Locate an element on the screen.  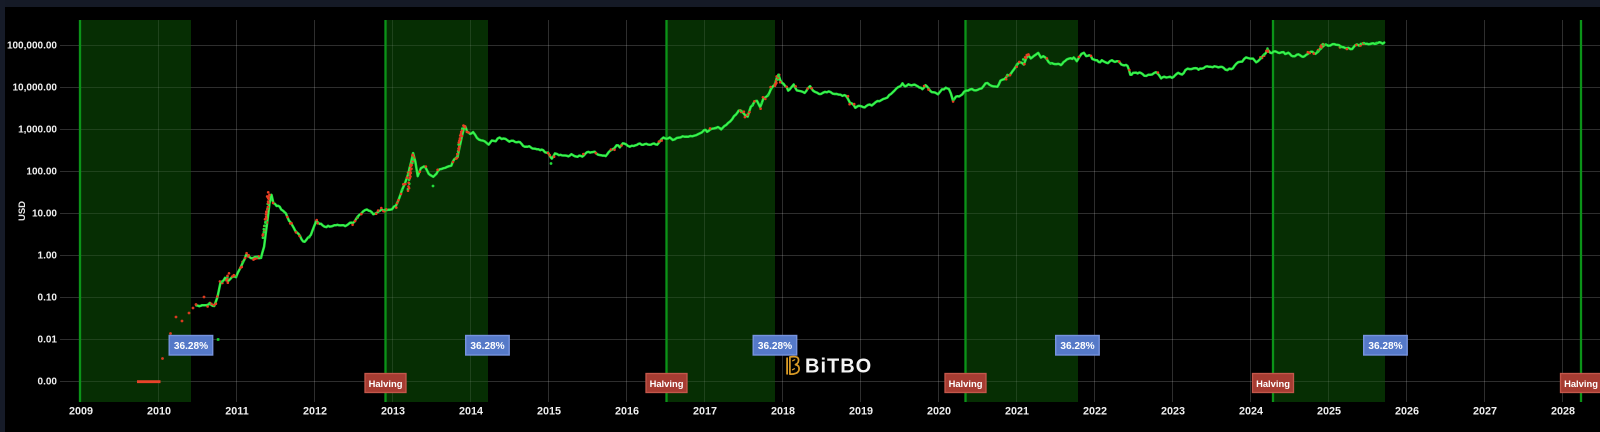
svg-text: 2014 is located at coordinates (471, 412).